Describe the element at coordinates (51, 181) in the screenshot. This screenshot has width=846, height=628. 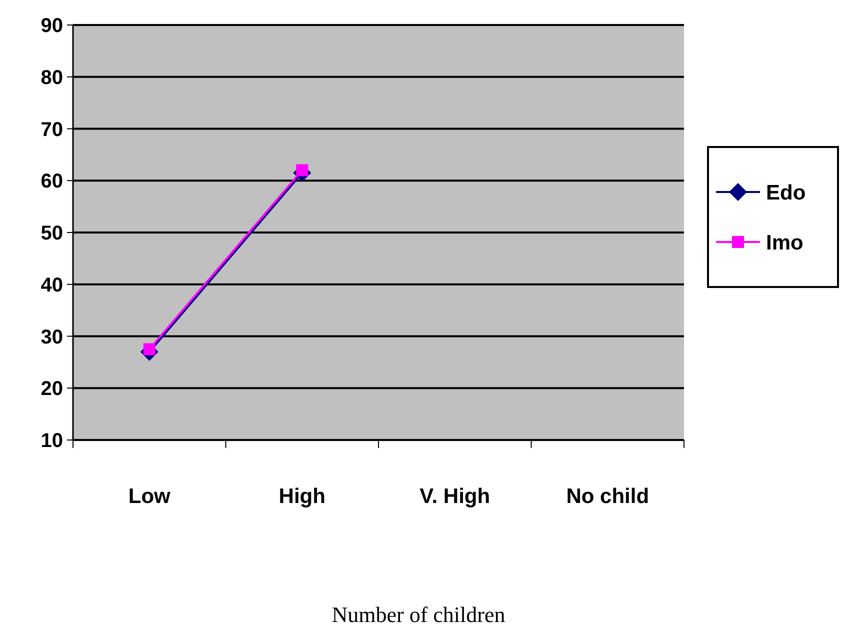
I see `y-tick-label: 60` at that location.